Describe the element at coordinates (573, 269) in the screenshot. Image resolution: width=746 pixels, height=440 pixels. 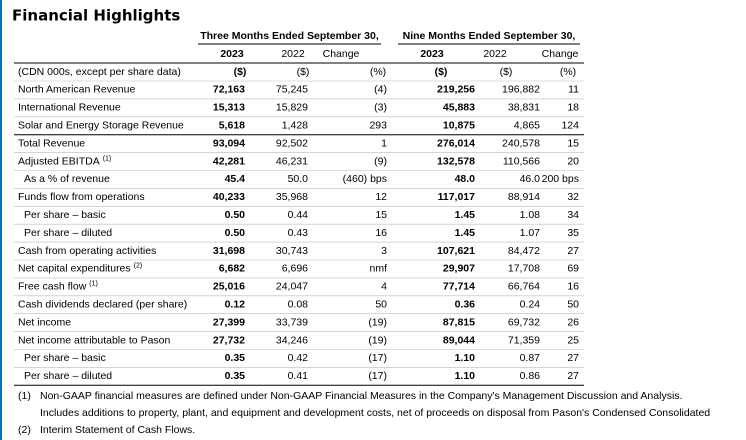
I see `cell: 69` at that location.